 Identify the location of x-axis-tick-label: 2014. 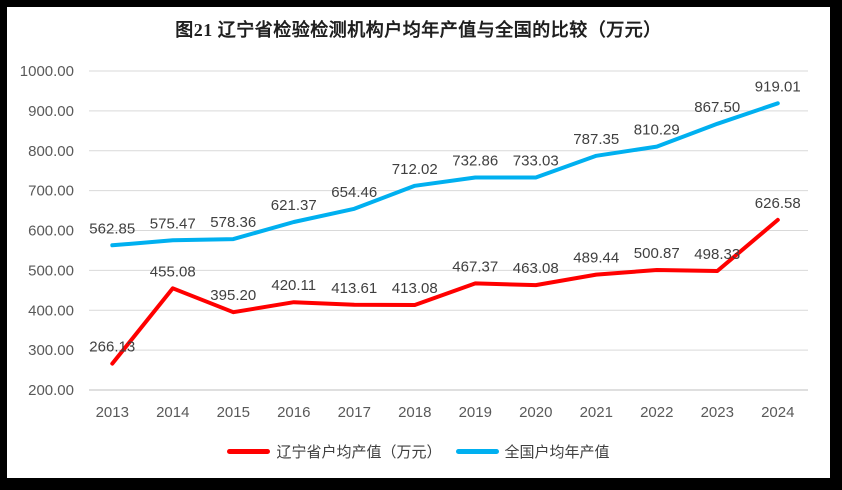
(172, 412).